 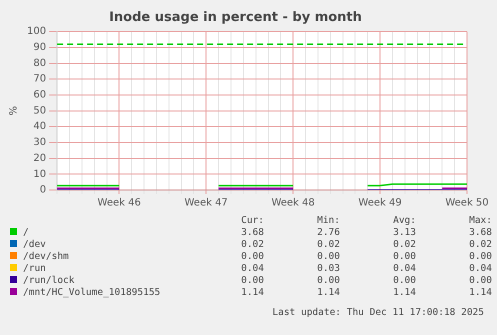 I want to click on y-tick-label: 20, so click(x=39, y=158).